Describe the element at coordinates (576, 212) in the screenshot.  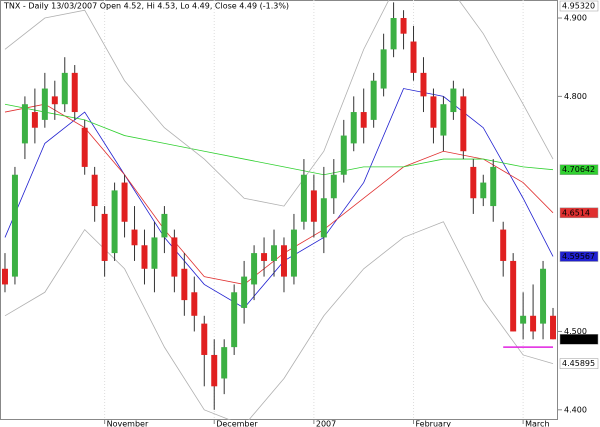
I see `price-label: 4.6514` at that location.